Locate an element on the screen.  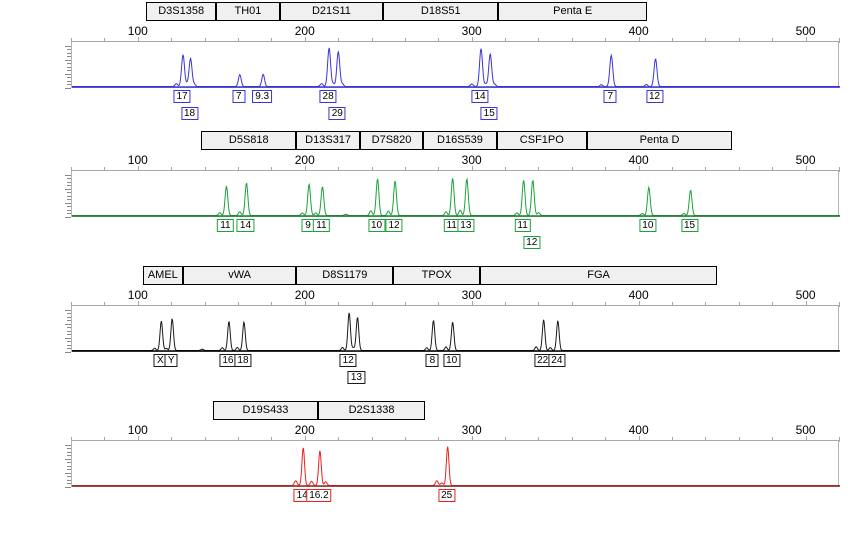
marker-label-d7s820: D7S820 is located at coordinates (391, 140).